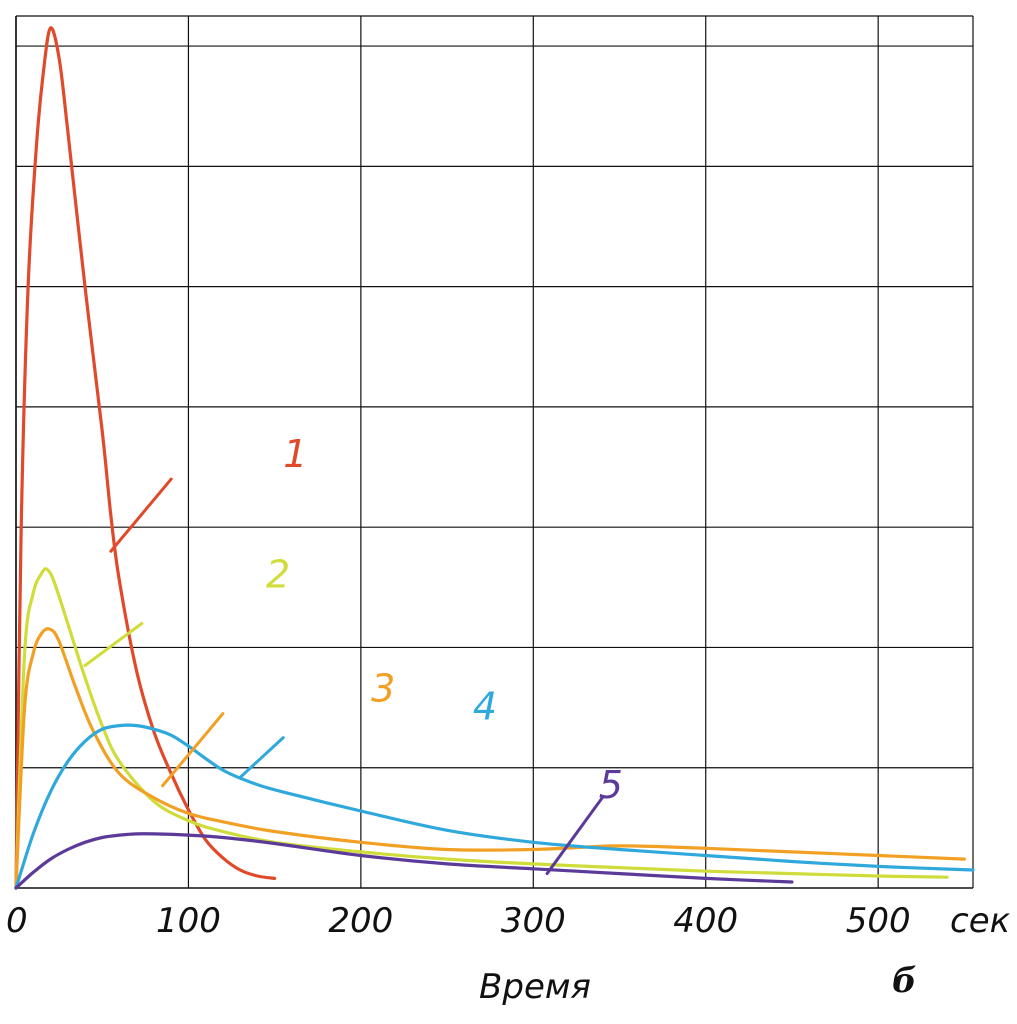 The image size is (1017, 1024). I want to click on series-label-3: 3, so click(383, 689).